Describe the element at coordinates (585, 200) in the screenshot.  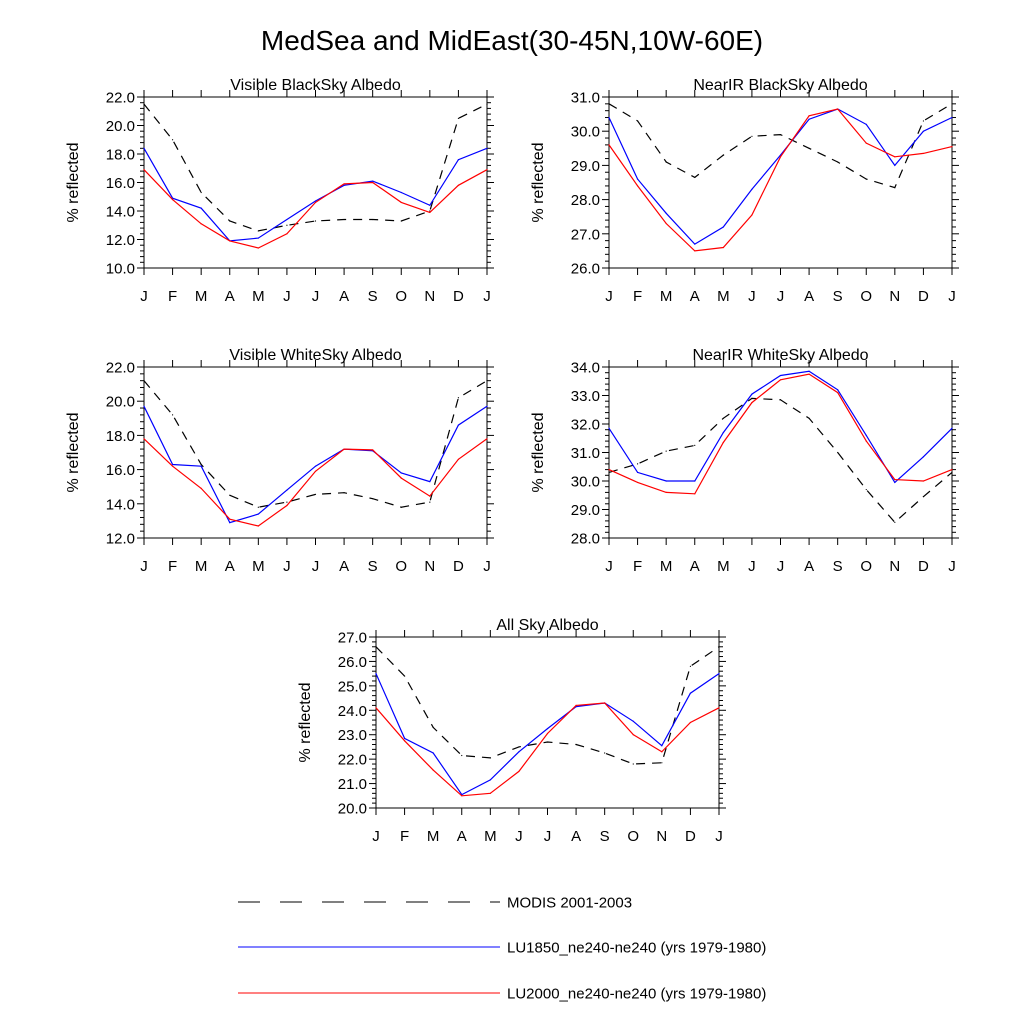
I see `y-tick-label: 28.0` at that location.